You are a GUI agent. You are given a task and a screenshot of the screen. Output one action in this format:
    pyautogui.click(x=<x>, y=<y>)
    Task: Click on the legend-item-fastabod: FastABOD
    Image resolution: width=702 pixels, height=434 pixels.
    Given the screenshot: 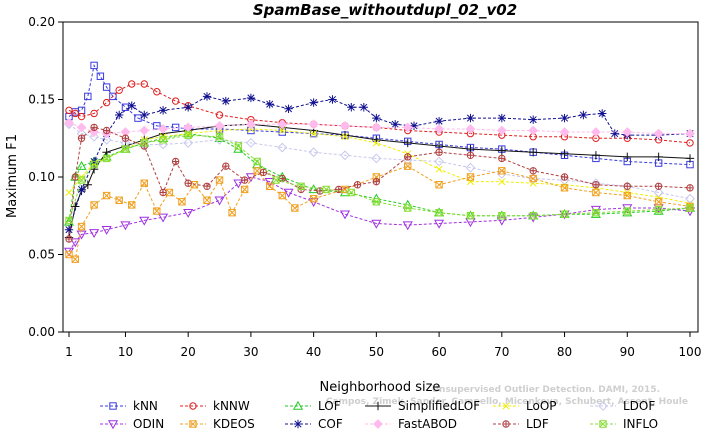 What is the action you would take?
    pyautogui.click(x=411, y=424)
    